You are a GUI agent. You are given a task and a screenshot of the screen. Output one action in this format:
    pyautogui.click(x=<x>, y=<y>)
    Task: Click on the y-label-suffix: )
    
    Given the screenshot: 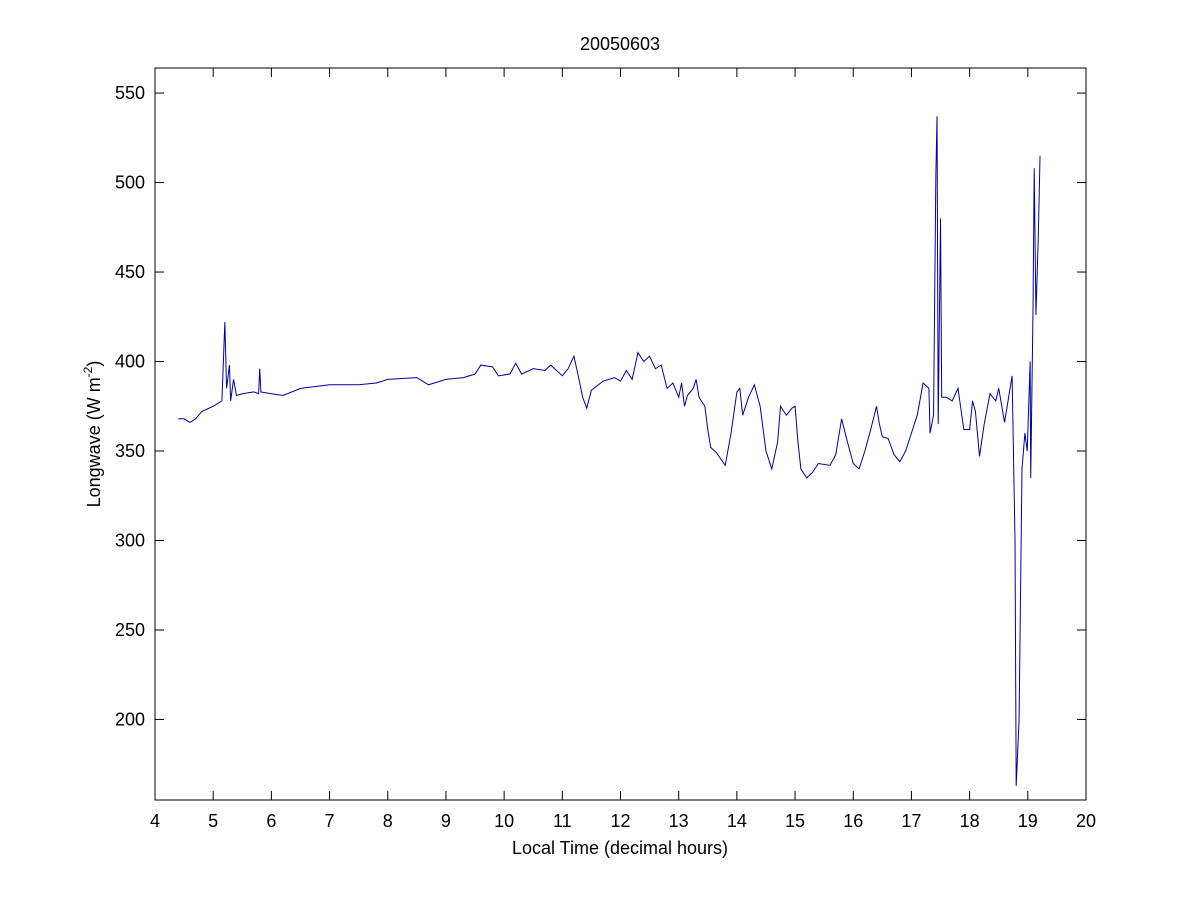 What is the action you would take?
    pyautogui.click(x=94, y=364)
    